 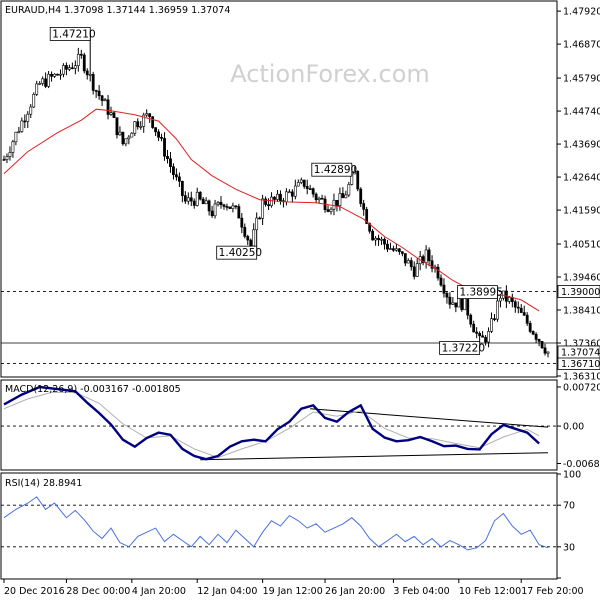 What do you see at coordinates (240, 253) in the screenshot?
I see `callout-label: 1.40250` at bounding box center [240, 253].